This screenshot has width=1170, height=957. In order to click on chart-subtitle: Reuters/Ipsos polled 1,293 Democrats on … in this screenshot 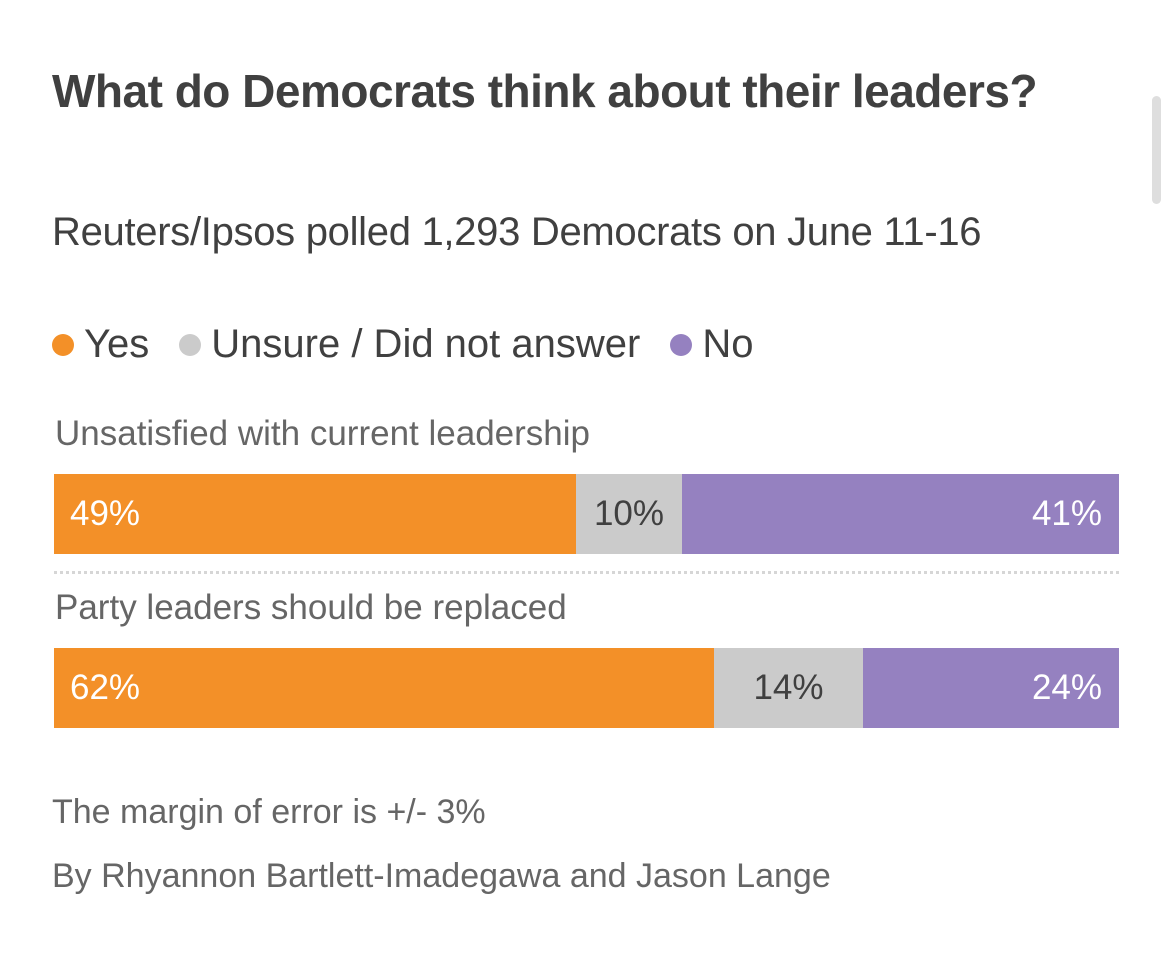, I will do `click(517, 232)`.